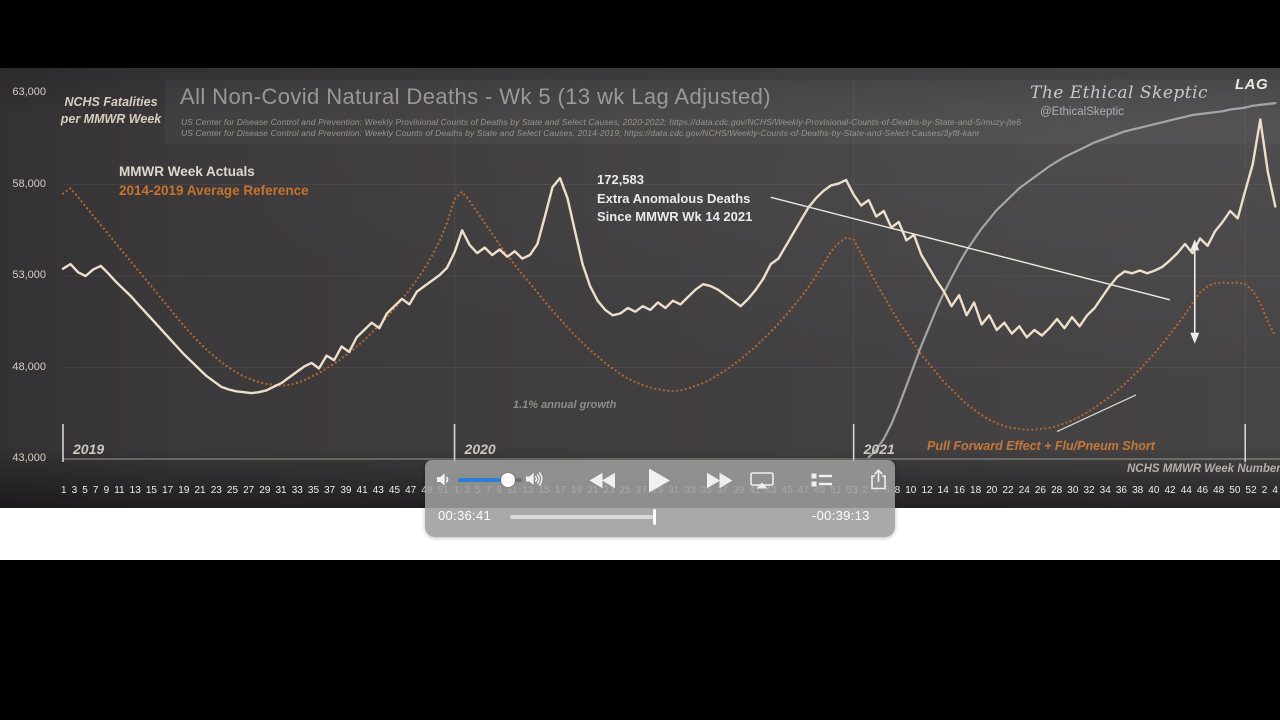 The image size is (1280, 720). What do you see at coordinates (465, 515) in the screenshot?
I see `elapsed-time: 00:36:41` at bounding box center [465, 515].